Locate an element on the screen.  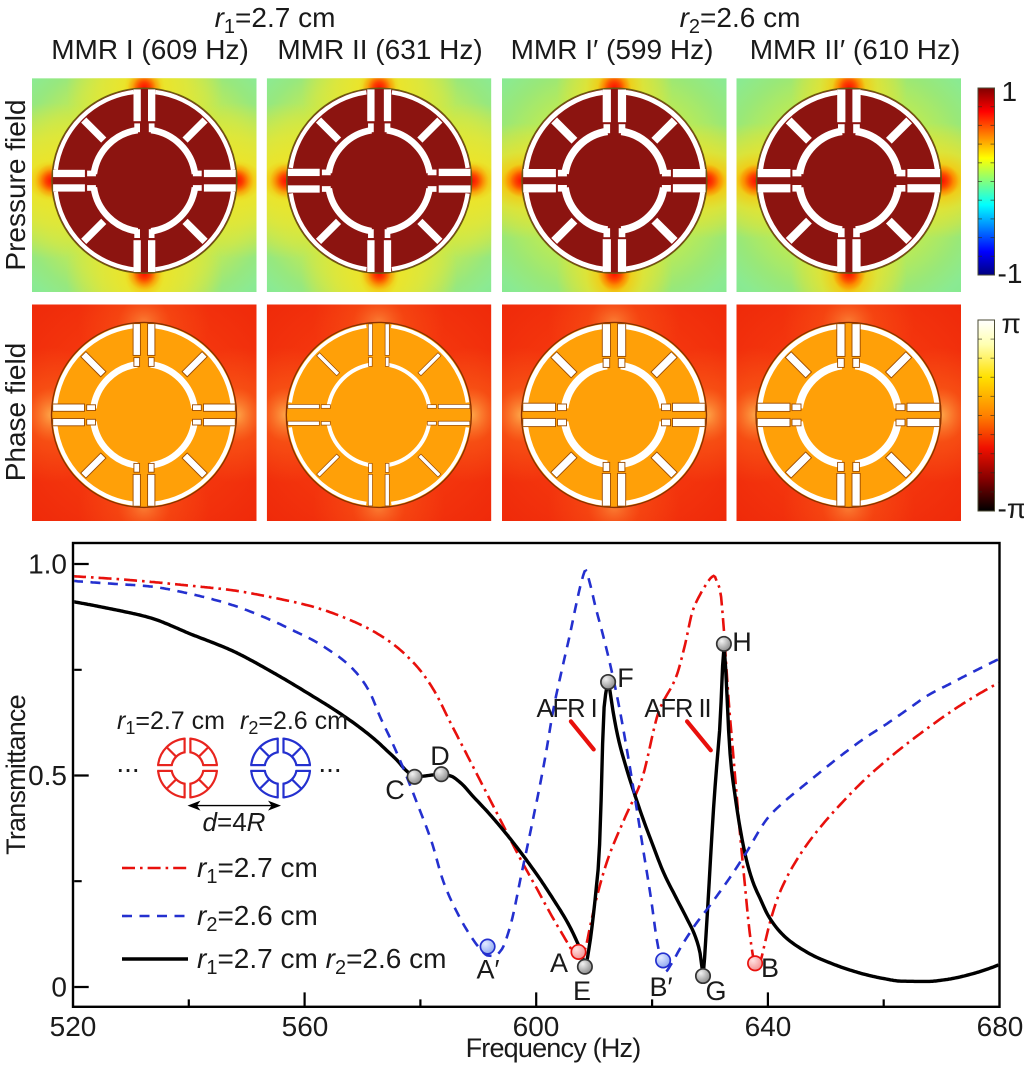
svg-text: 0 is located at coordinates (59, 987).